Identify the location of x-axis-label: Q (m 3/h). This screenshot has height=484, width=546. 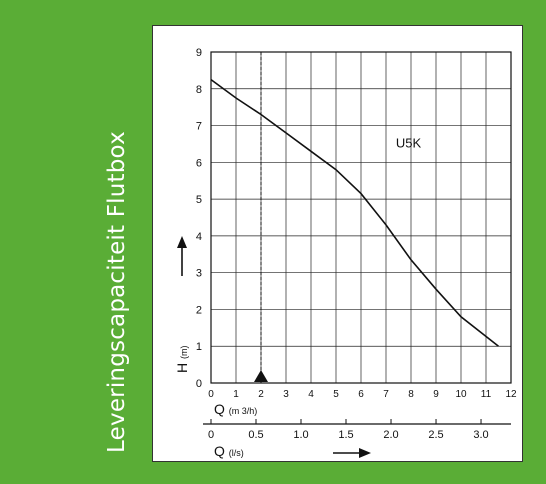
(235, 409).